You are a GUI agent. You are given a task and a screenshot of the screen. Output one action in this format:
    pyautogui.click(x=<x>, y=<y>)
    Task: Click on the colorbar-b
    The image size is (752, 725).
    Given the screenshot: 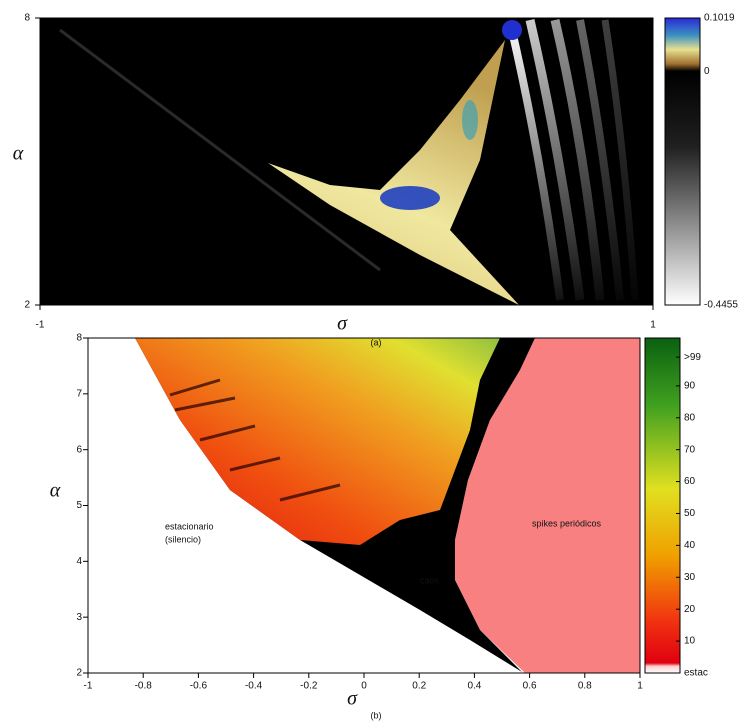 What is the action you would take?
    pyautogui.click(x=662, y=505)
    